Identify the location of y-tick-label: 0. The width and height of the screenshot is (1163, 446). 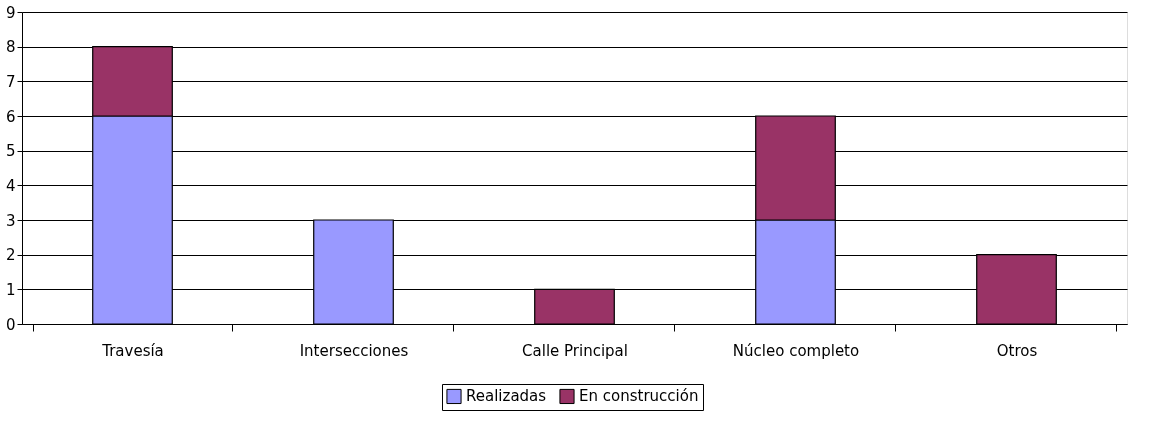
(10, 324).